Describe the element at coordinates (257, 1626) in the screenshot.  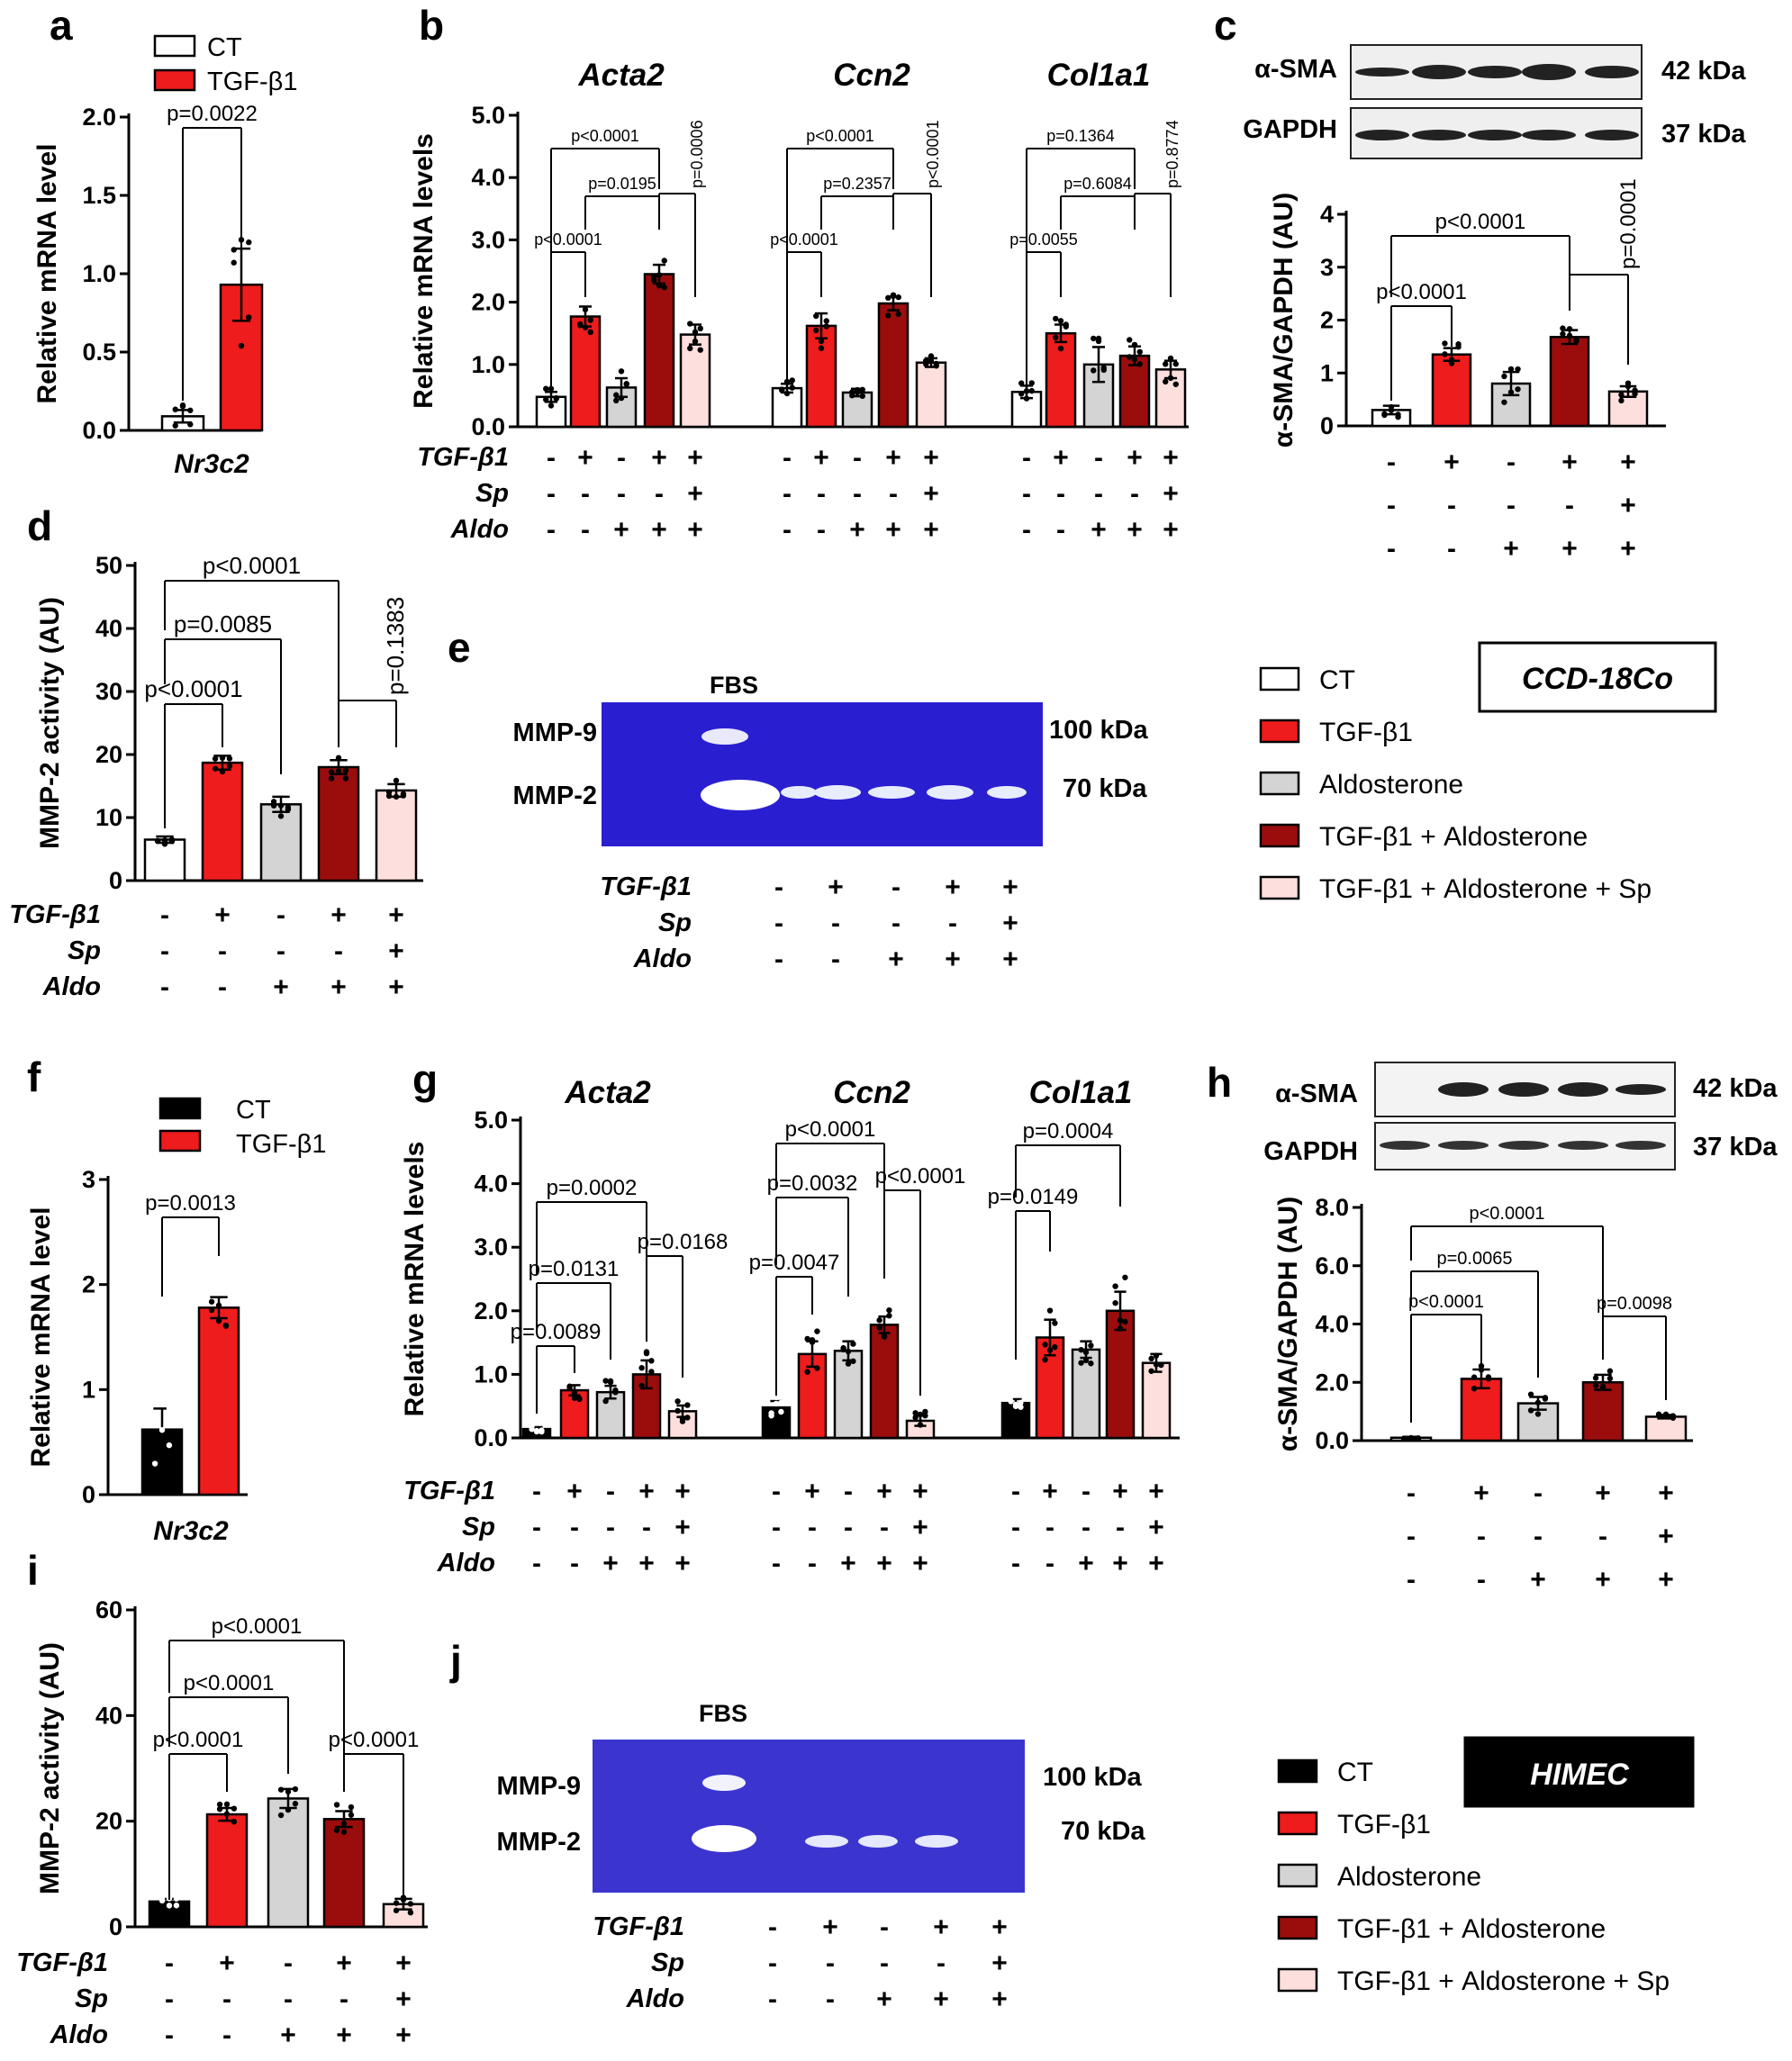
I see `p-value-label: p<0.0001` at that location.